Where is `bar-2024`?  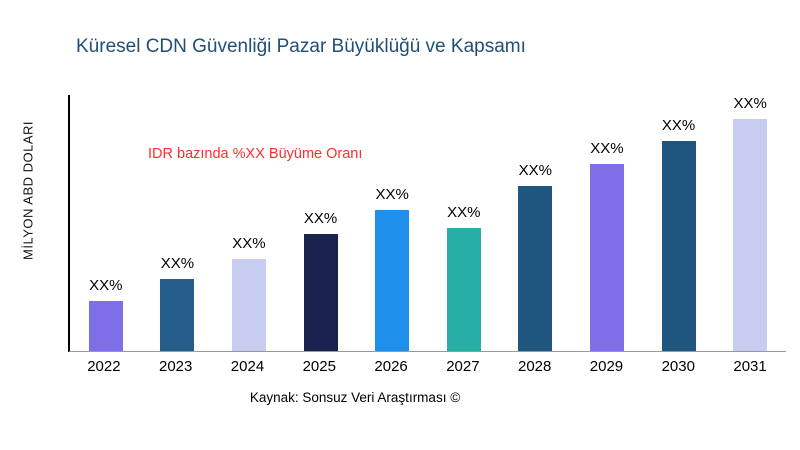
bar-2024 is located at coordinates (248, 304).